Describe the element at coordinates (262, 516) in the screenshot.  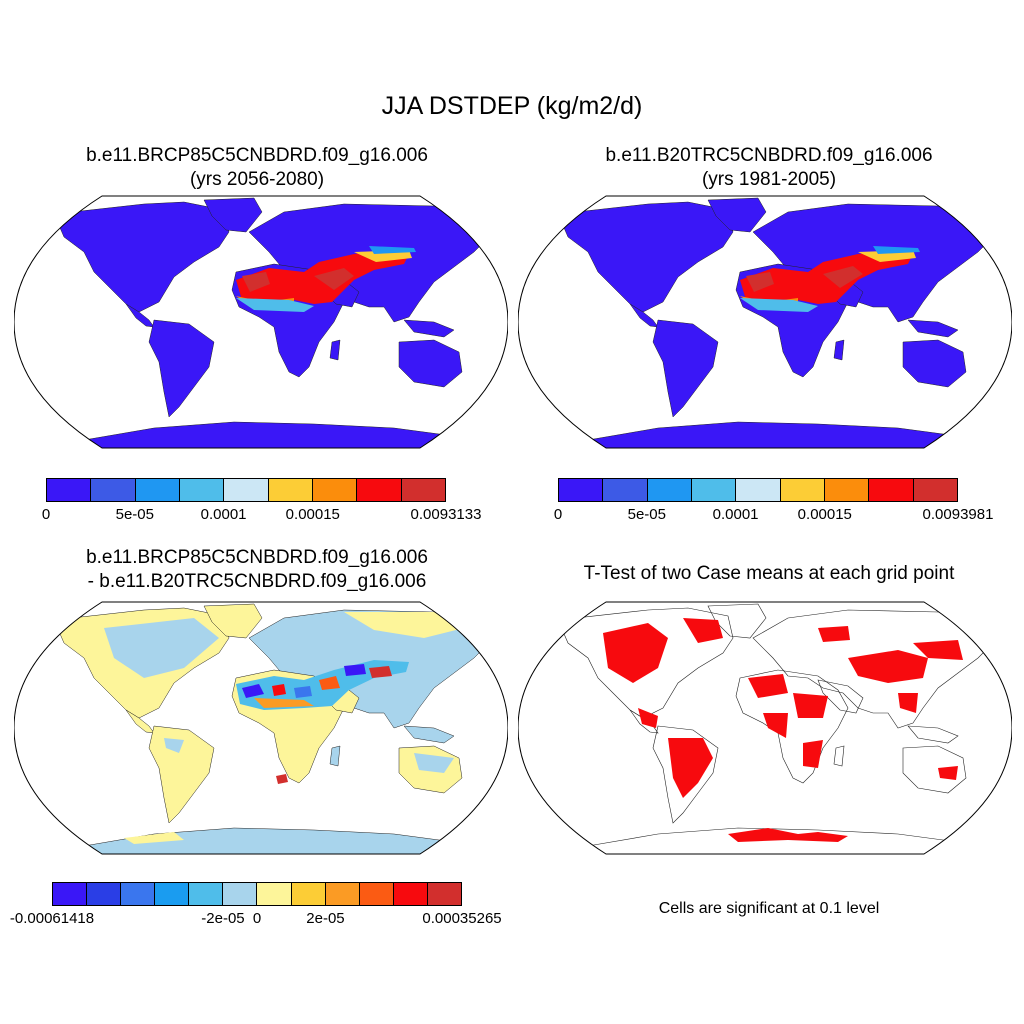
I see `colorbar-future-ticks: 0 5e-05 0.0001 0.00015 0.0093133` at that location.